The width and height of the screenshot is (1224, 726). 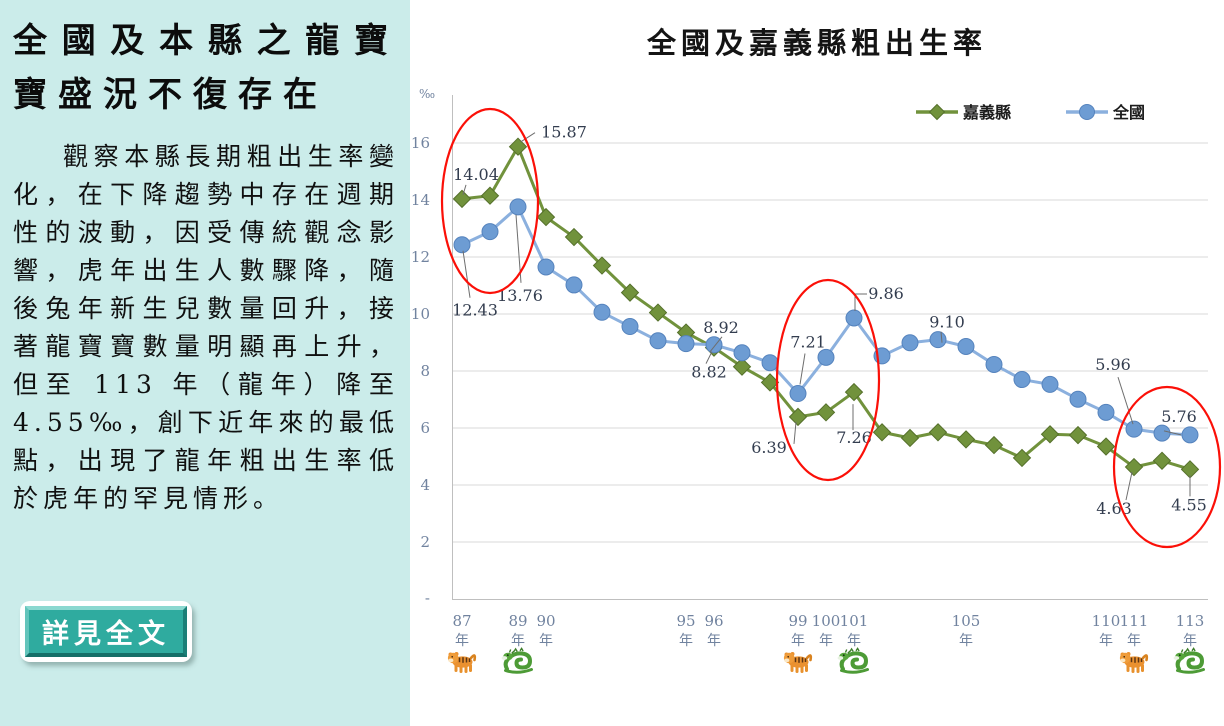 I want to click on data-point-label: 8.82, so click(x=709, y=372).